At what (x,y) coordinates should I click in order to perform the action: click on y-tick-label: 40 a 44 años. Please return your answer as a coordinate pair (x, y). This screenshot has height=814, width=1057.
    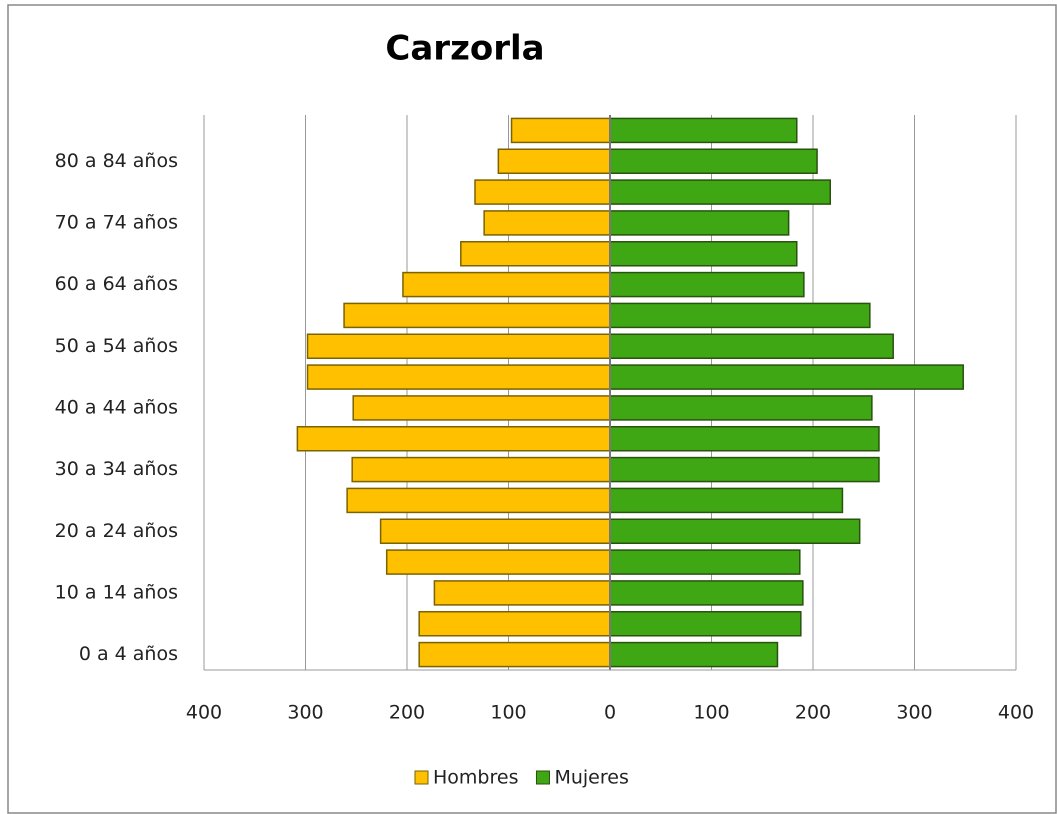
    Looking at the image, I should click on (116, 407).